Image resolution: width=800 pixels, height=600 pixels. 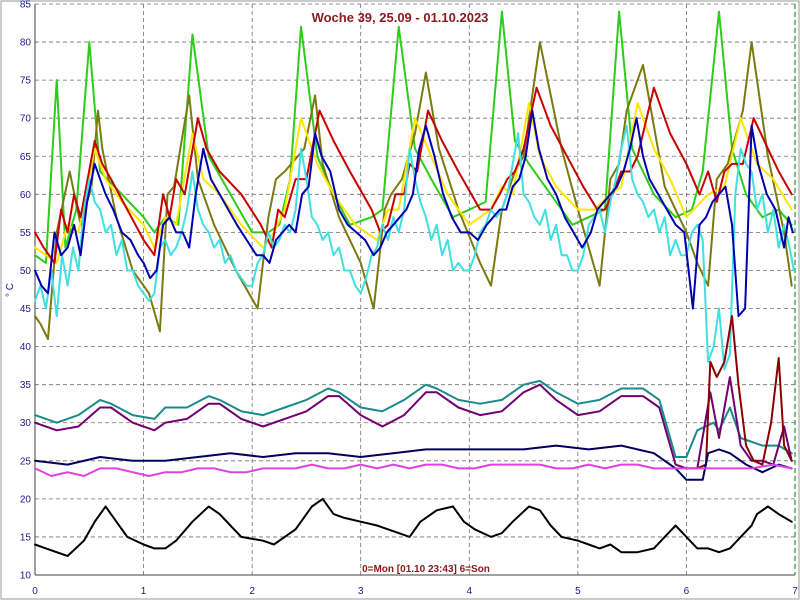 I want to click on x-tick-label: 0, so click(x=35, y=591).